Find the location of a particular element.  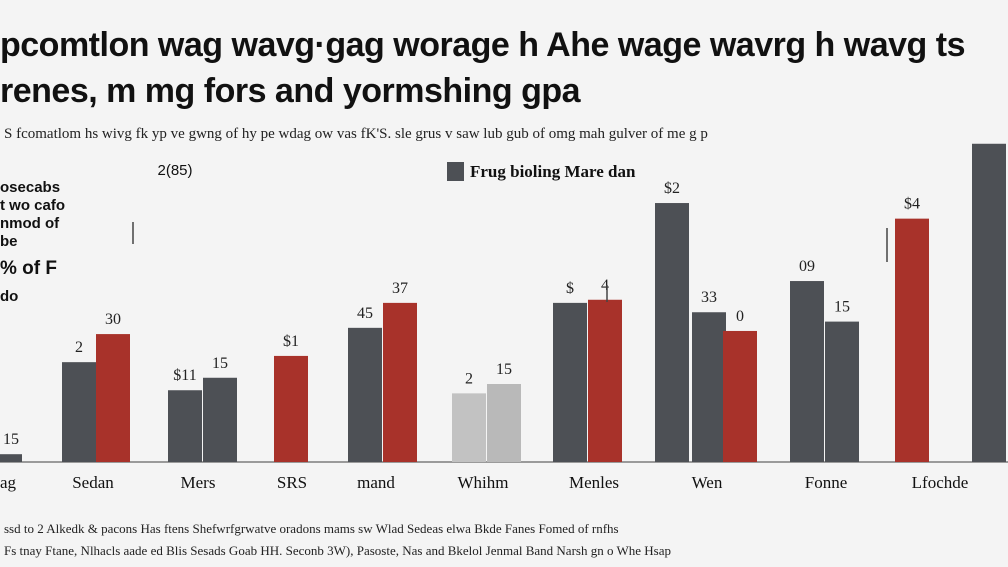

bar-value-label: 33 is located at coordinates (709, 297).